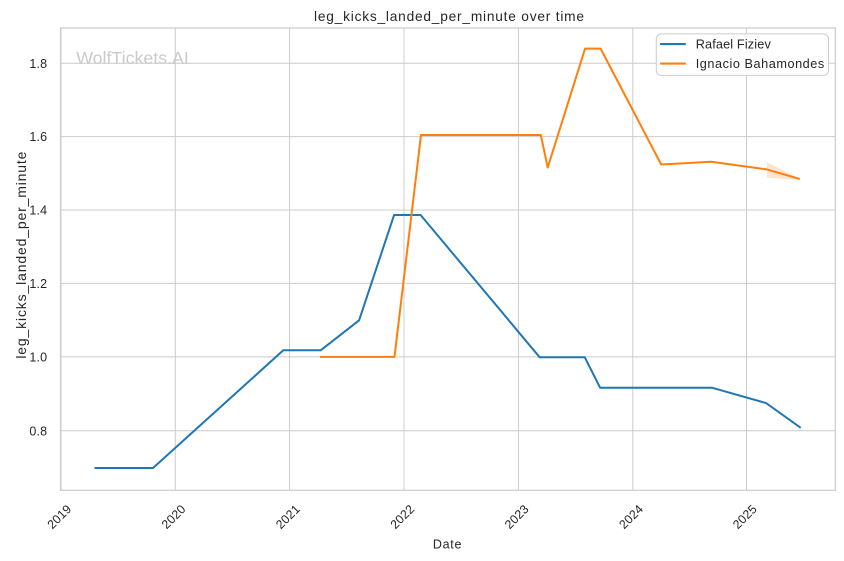 This screenshot has height=561, width=844. I want to click on svg-text: Date, so click(447, 545).